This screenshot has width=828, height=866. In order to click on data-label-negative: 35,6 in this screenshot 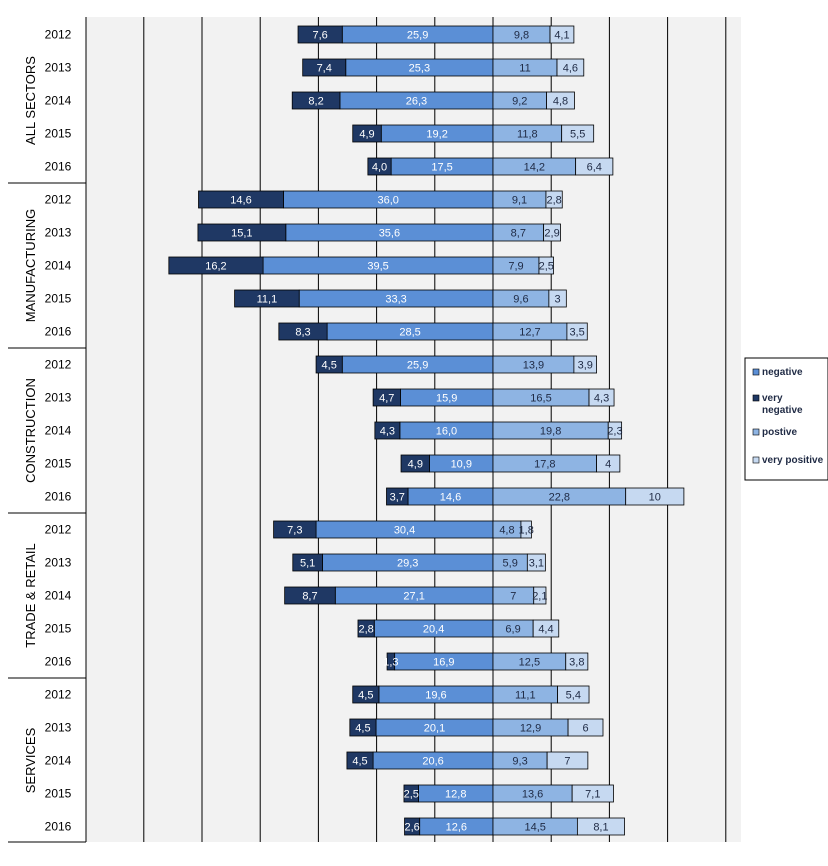, I will do `click(389, 234)`.